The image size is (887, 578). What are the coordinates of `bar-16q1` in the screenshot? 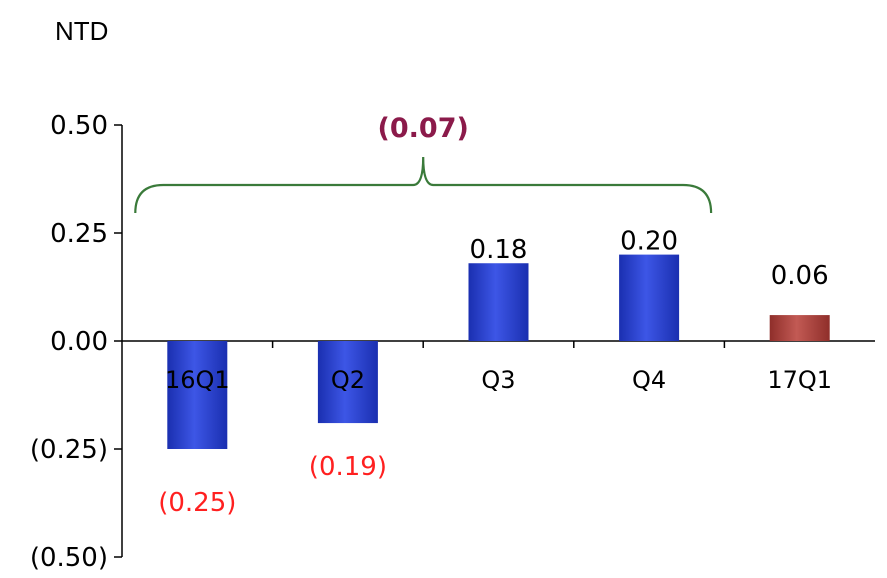 It's located at (197, 395).